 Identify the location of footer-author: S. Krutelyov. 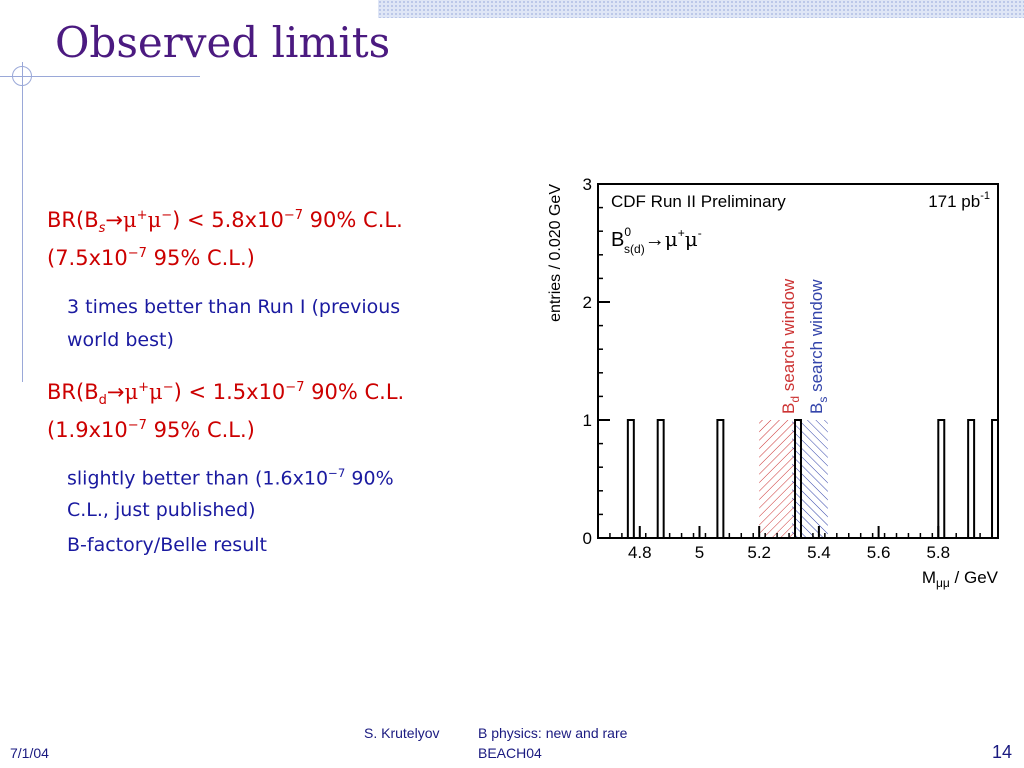
(402, 733).